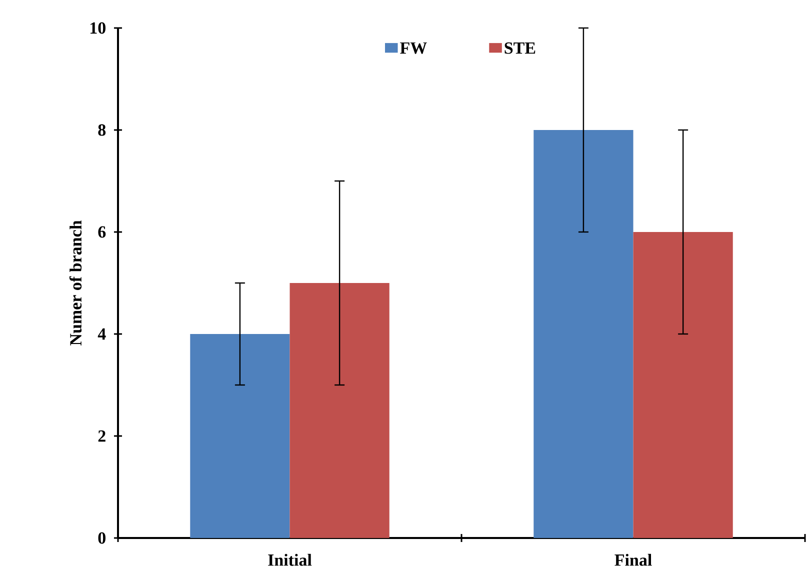 This screenshot has width=807, height=586. Describe the element at coordinates (520, 48) in the screenshot. I see `legend-label: STE` at that location.